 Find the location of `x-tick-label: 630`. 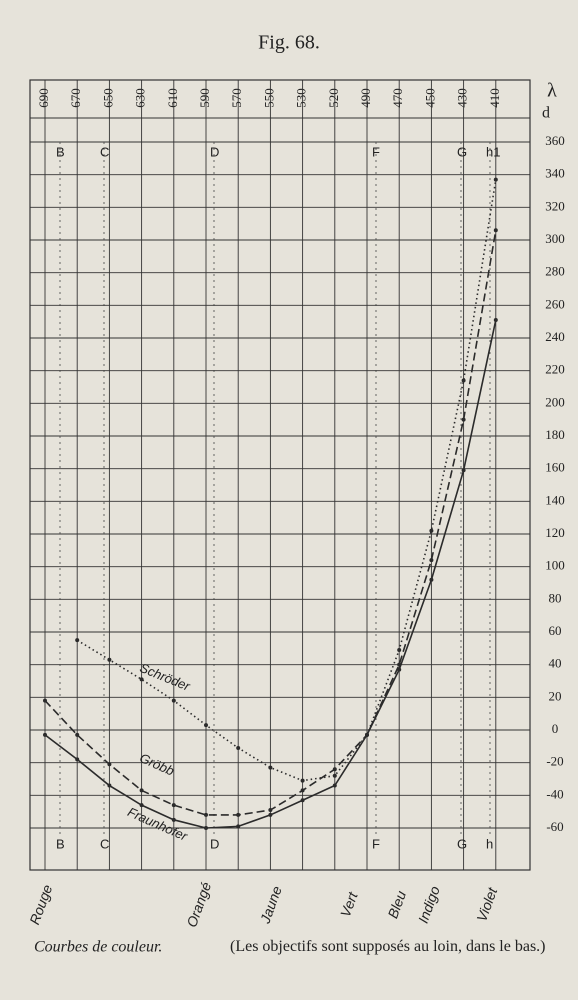

x-tick-label: 630 is located at coordinates (140, 98).